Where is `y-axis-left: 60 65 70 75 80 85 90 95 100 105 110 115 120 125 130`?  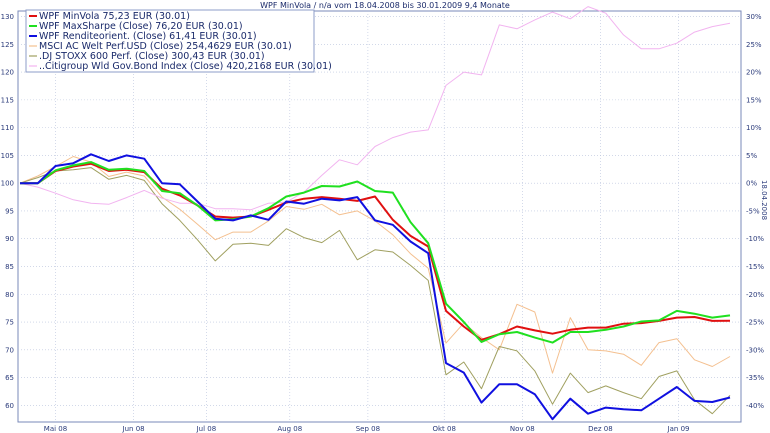
y-axis-left: 60 65 70 75 80 85 90 95 100 105 110 115 120 125 130 is located at coordinates (7, 211).